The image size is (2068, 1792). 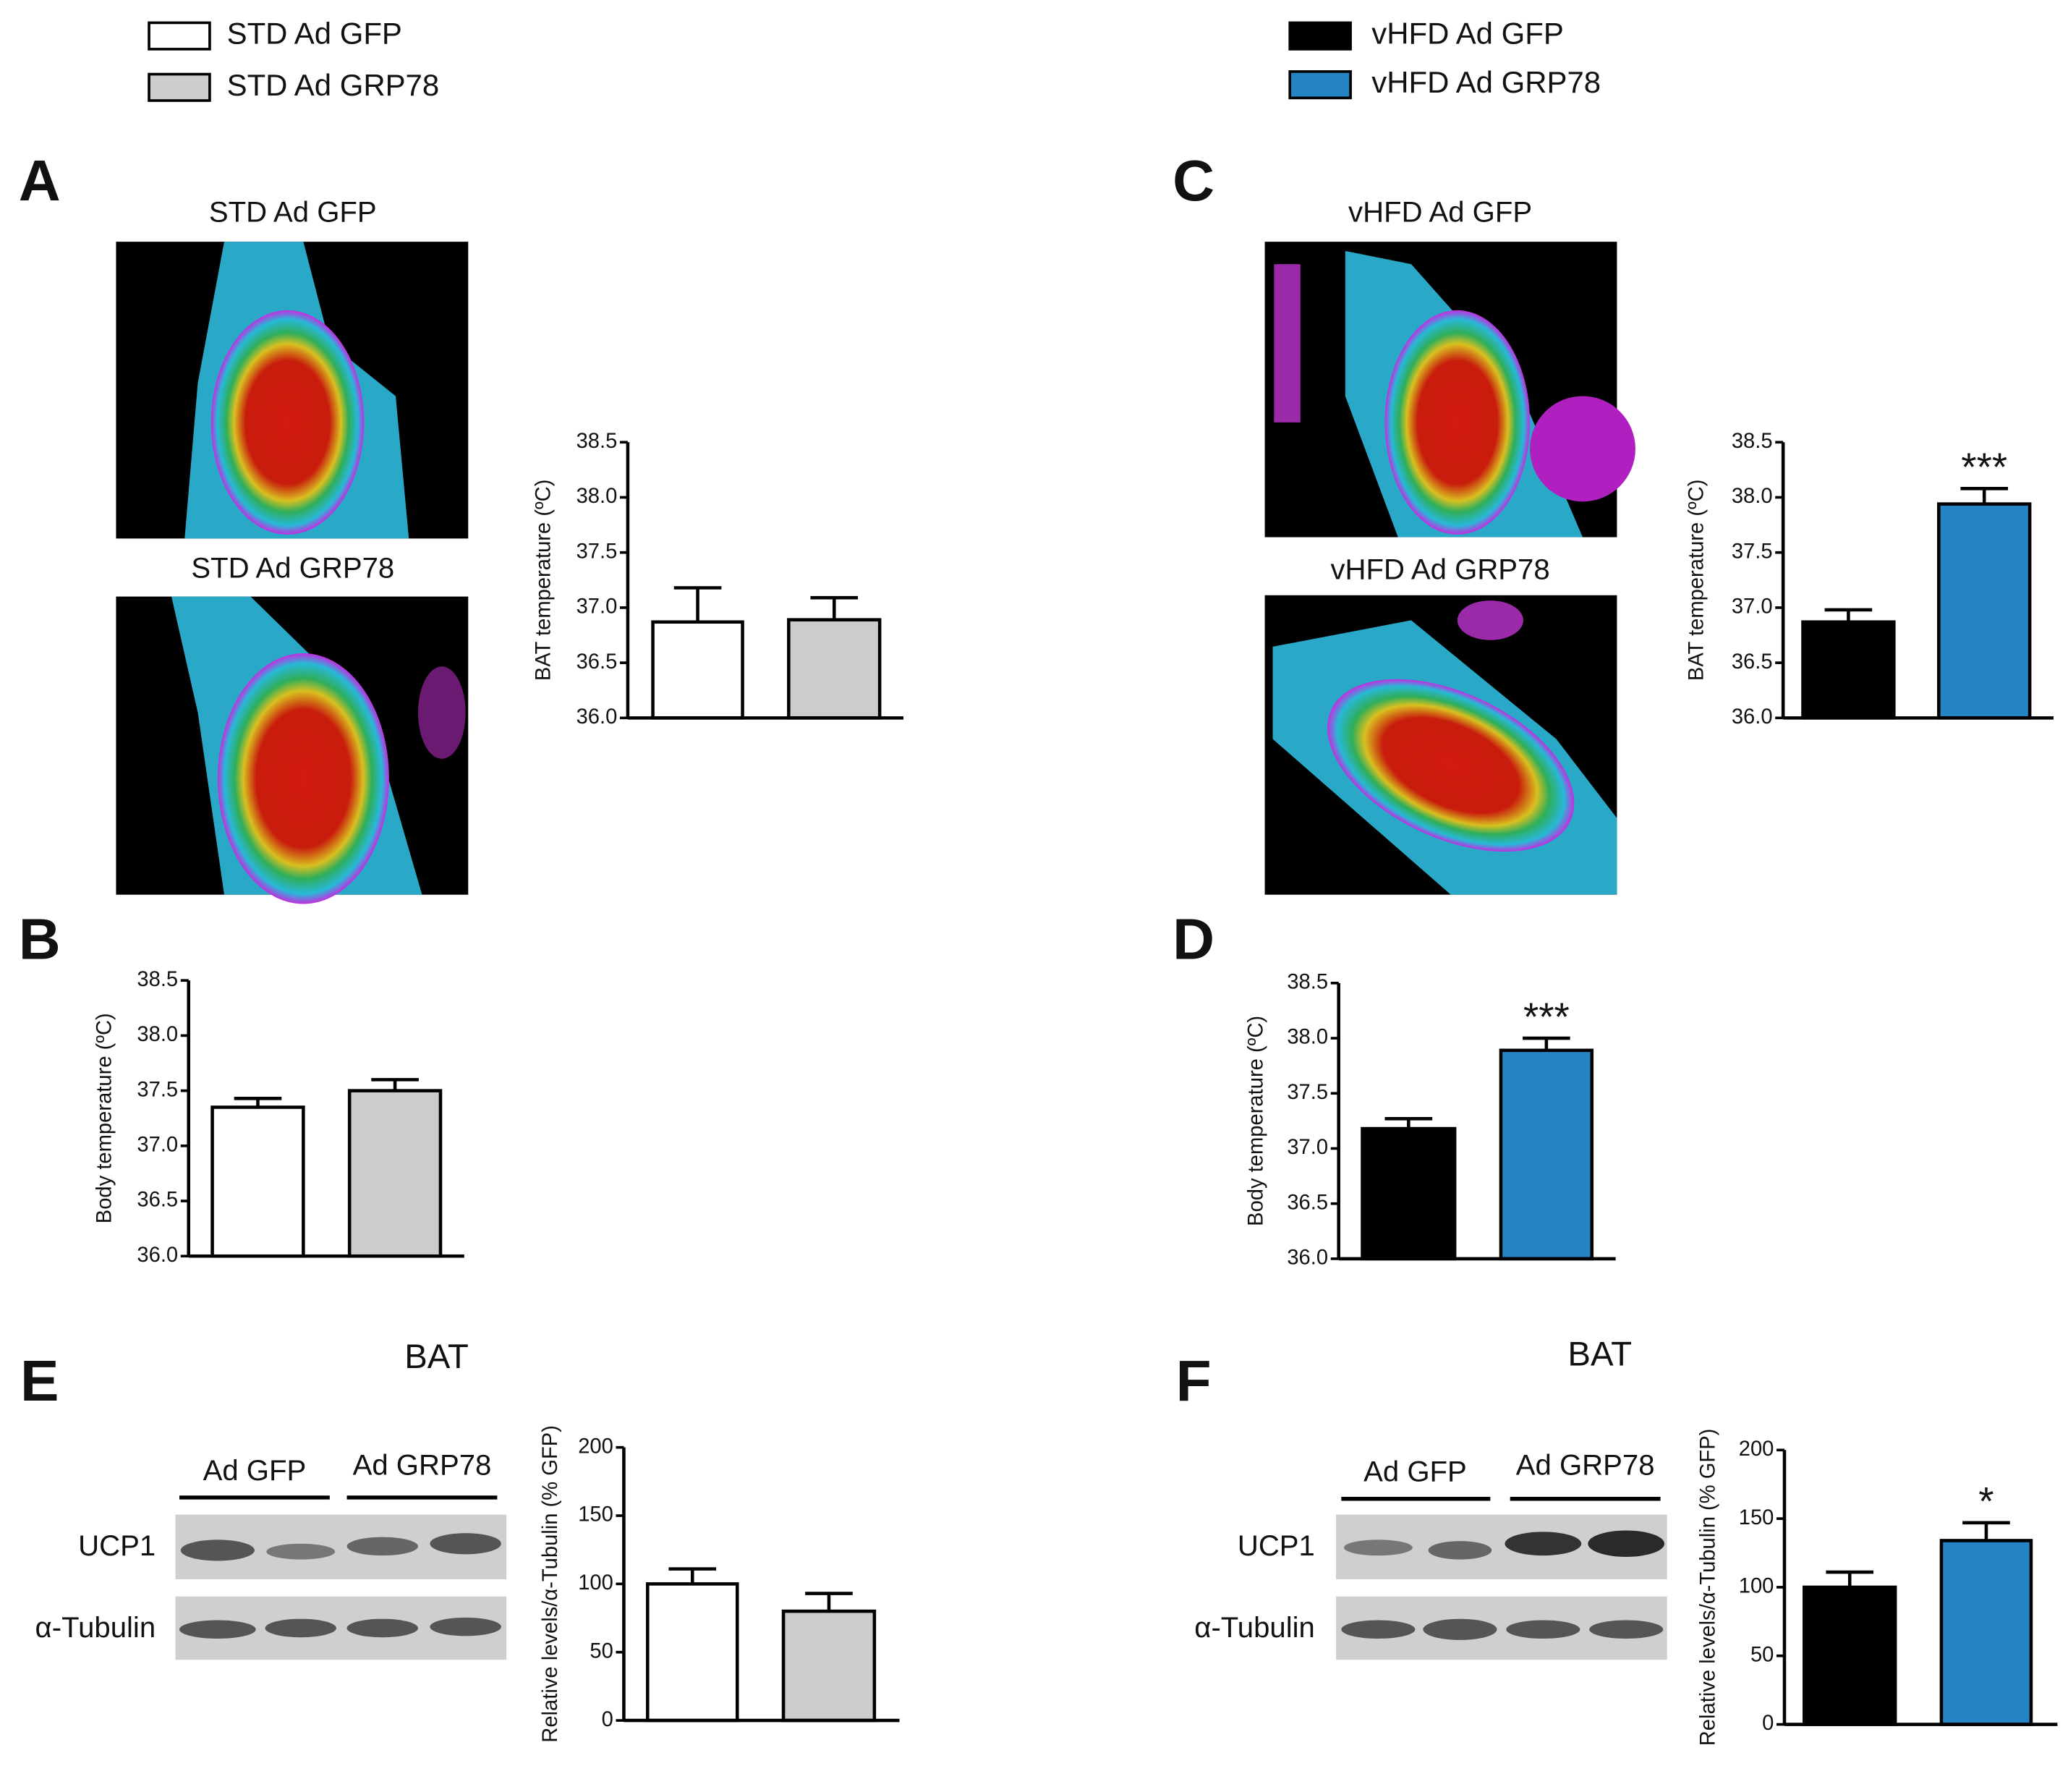 What do you see at coordinates (1194, 1380) in the screenshot?
I see `panel-label: F` at bounding box center [1194, 1380].